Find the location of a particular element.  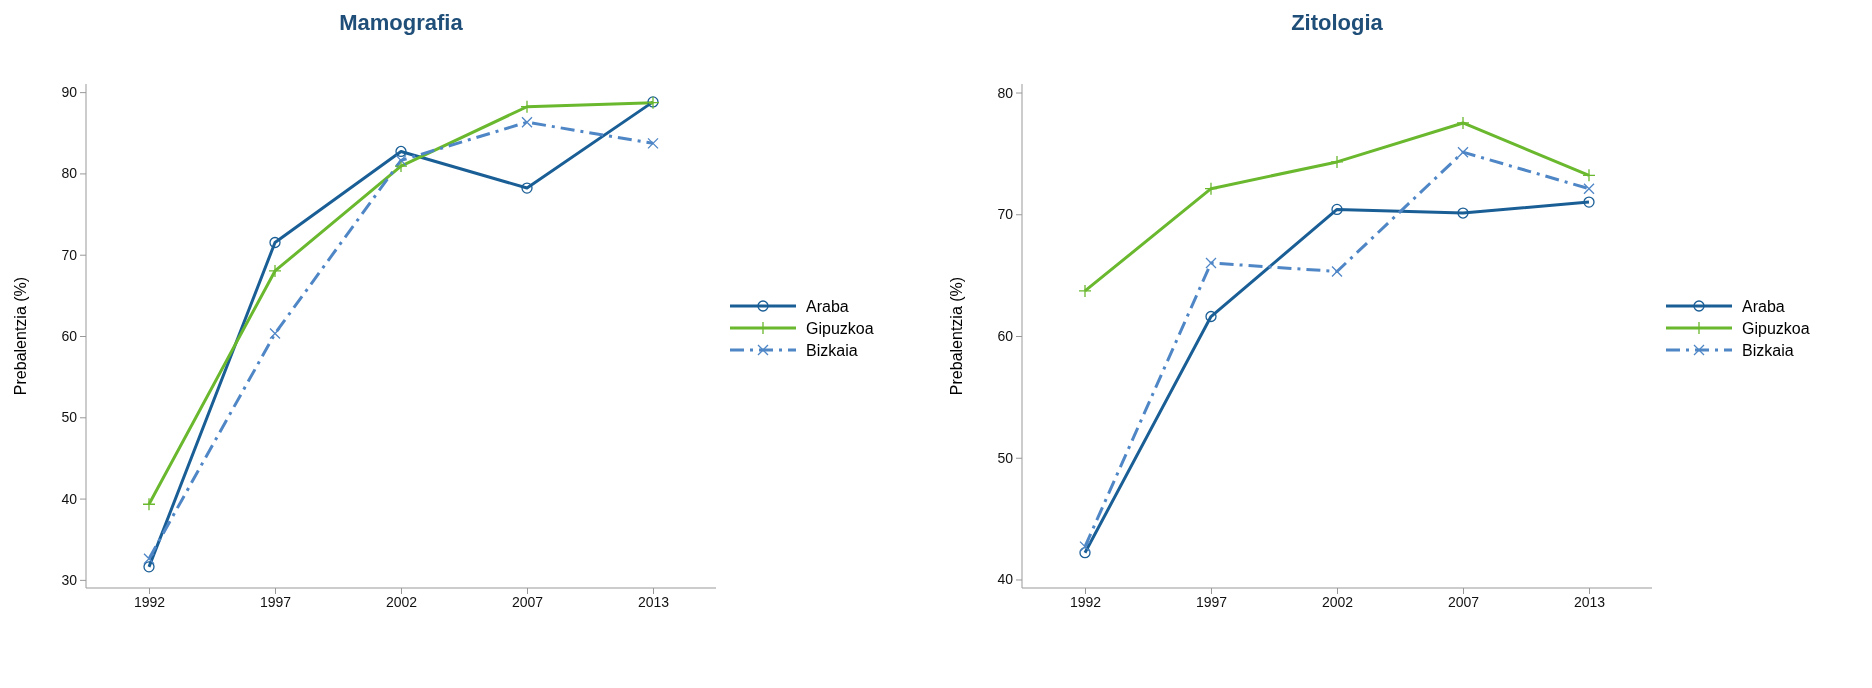

chart-title: Mamografia is located at coordinates (401, 22).